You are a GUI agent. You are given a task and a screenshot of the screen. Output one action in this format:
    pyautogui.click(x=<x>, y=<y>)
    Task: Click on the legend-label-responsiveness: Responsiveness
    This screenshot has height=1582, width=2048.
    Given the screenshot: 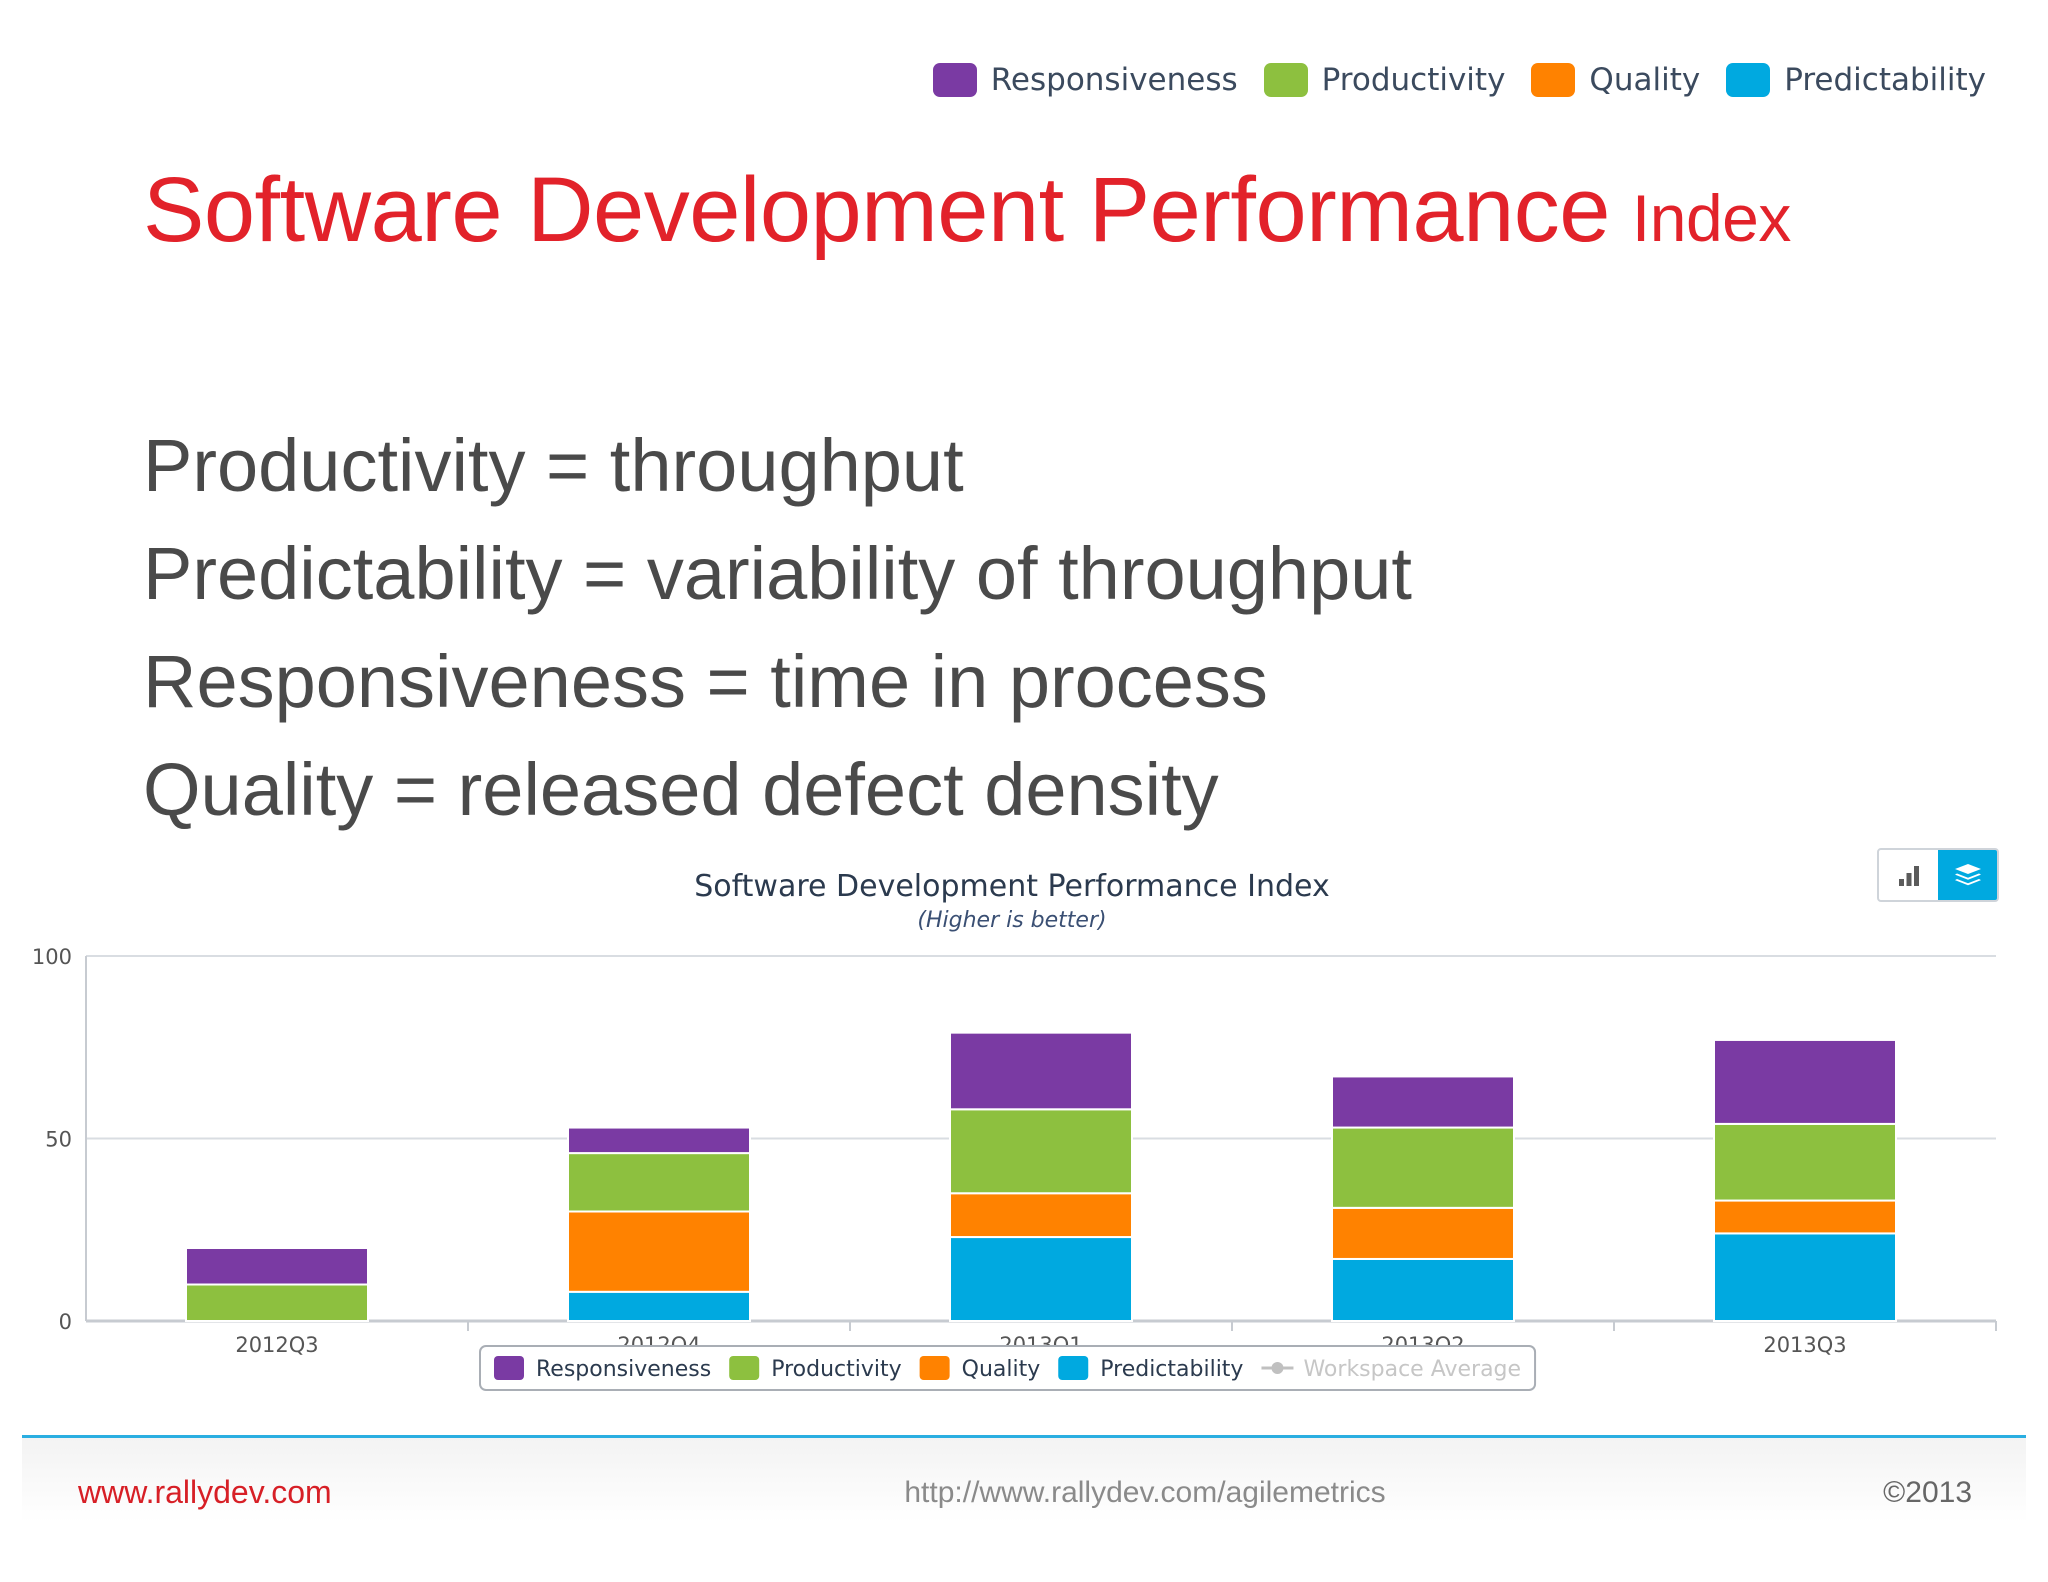 What is the action you would take?
    pyautogui.click(x=1114, y=80)
    